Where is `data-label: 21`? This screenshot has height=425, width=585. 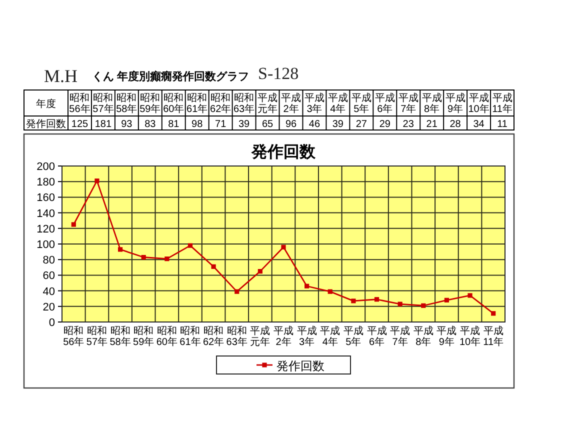
data-label: 21 is located at coordinates (432, 124).